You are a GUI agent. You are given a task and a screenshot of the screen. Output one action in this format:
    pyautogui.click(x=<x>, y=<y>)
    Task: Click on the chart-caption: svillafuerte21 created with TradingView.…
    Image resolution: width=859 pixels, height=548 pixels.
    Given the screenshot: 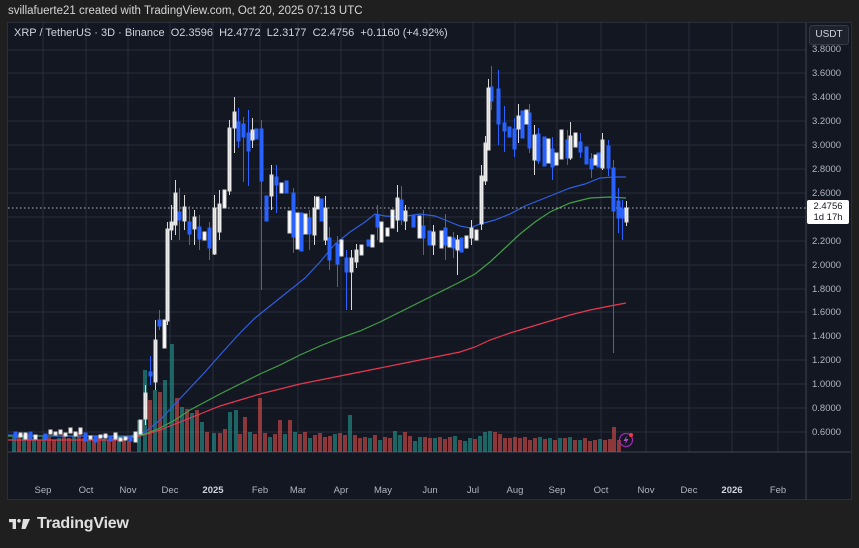 What is the action you would take?
    pyautogui.click(x=185, y=11)
    